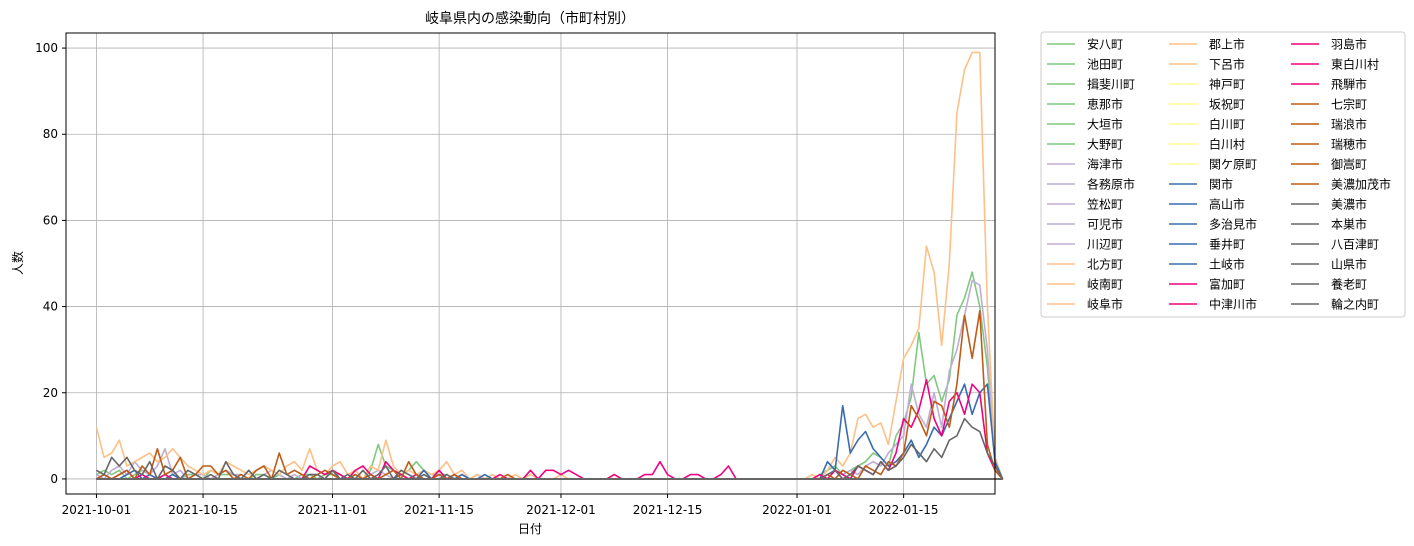 This screenshot has width=1414, height=546. What do you see at coordinates (668, 510) in the screenshot?
I see `x-tick-label: 2021-12-15` at bounding box center [668, 510].